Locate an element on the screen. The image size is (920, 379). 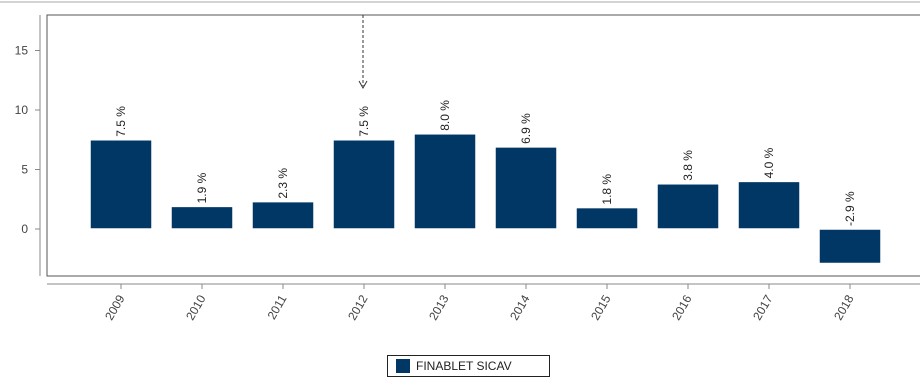
bar-value-label: 2.3 % is located at coordinates (283, 183).